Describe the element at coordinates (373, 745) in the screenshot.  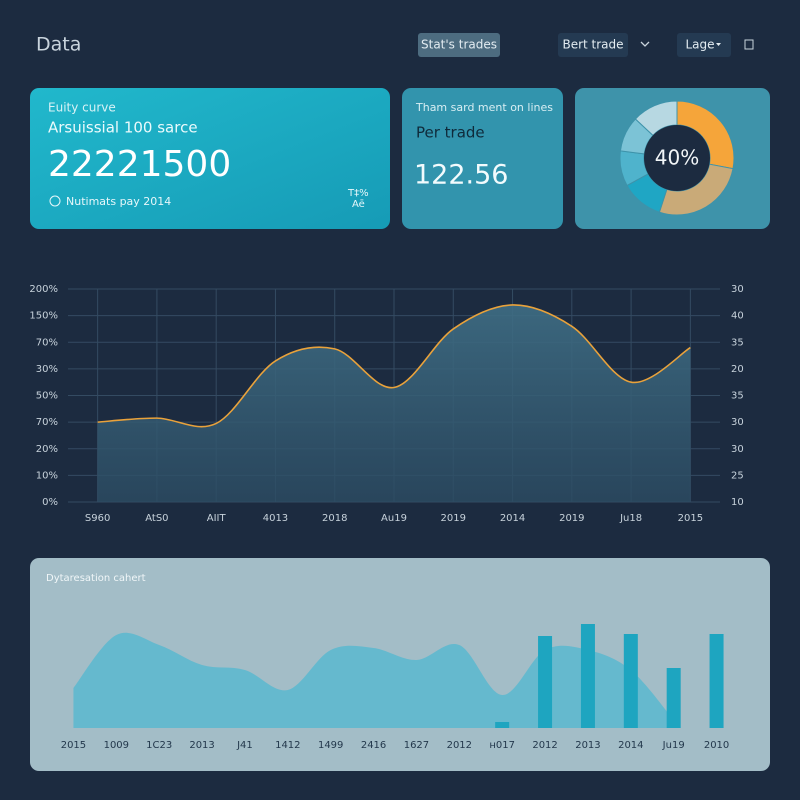
I see `x-tick-label: 2416` at that location.